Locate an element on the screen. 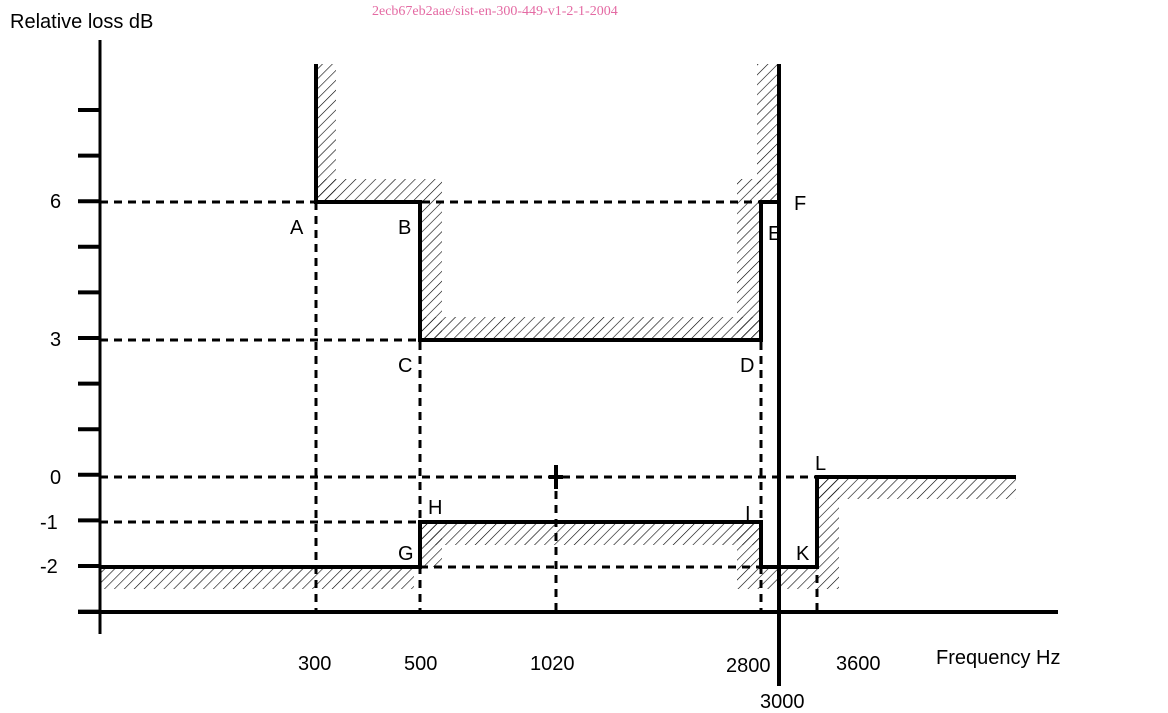  x-axis-label: Frequency Hz is located at coordinates (998, 658).